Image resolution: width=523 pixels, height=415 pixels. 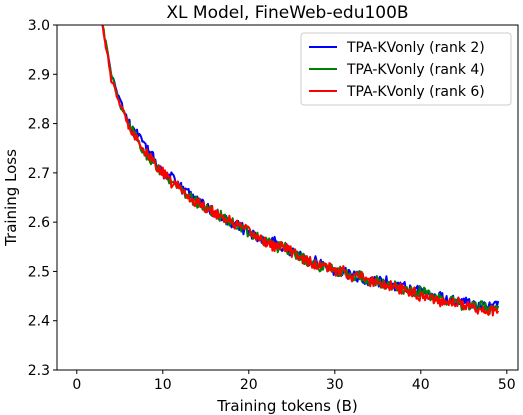 I want to click on legend-box, so click(x=406, y=69).